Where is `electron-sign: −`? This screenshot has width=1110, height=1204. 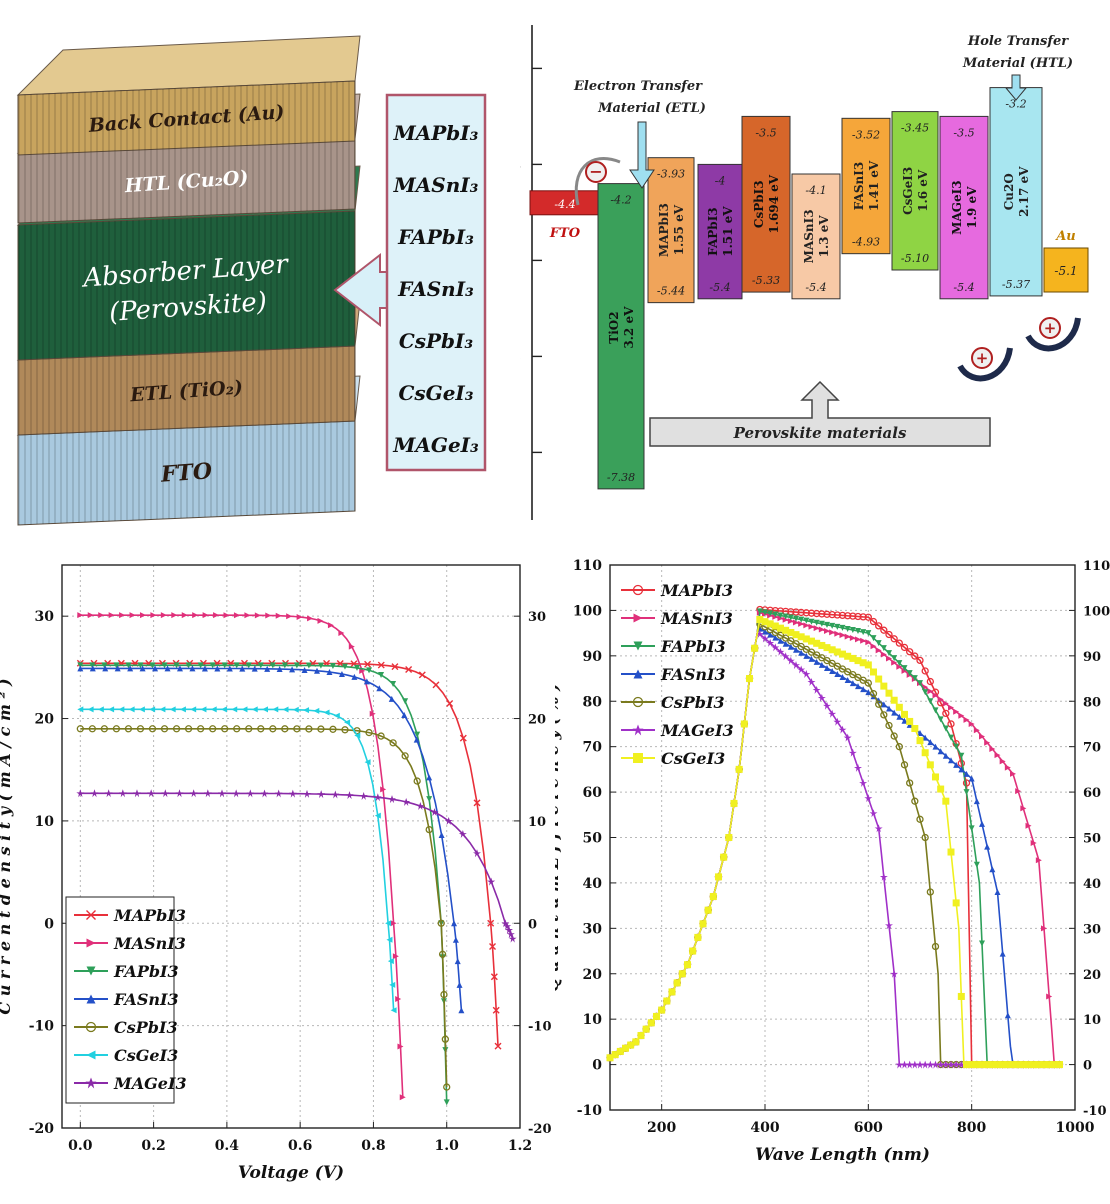 electron-sign: − is located at coordinates (595, 171).